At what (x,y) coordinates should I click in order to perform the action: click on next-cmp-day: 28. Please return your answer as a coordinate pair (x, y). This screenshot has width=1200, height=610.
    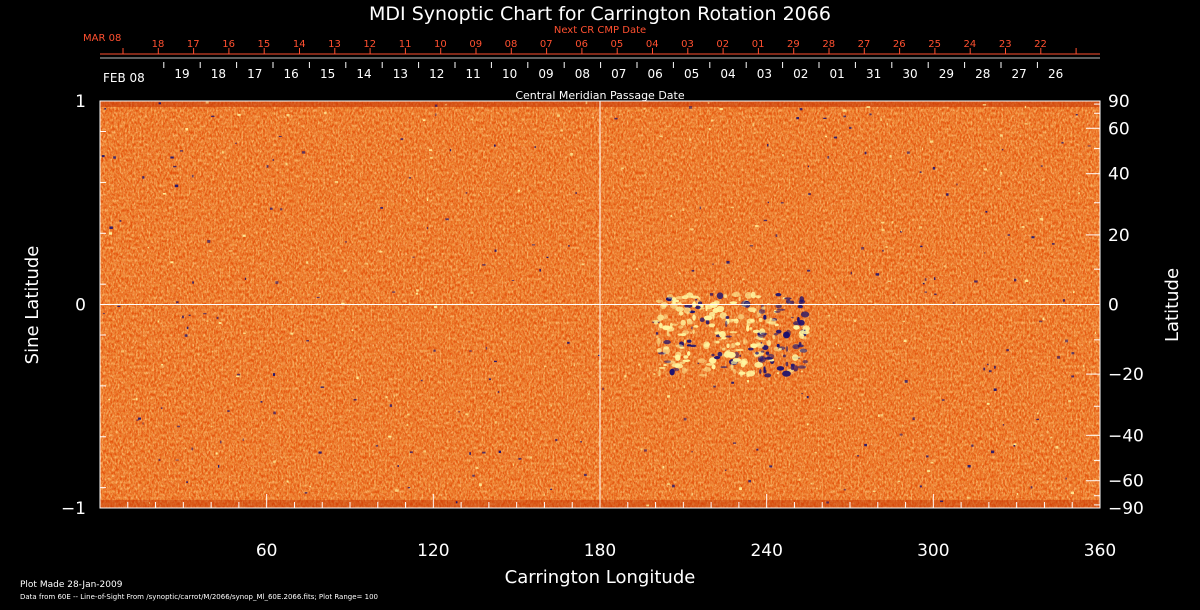
    Looking at the image, I should click on (828, 44).